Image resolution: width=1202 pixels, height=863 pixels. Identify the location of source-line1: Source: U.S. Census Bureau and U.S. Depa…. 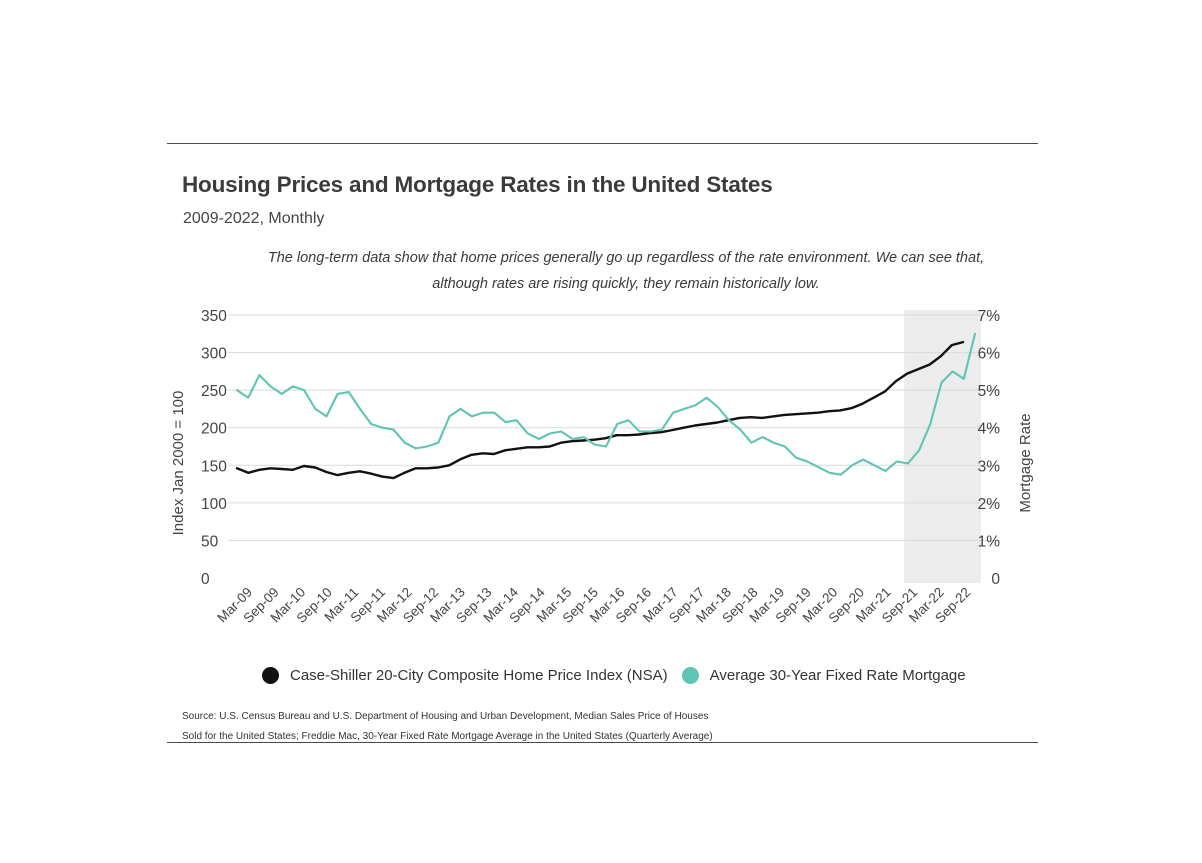
(445, 716).